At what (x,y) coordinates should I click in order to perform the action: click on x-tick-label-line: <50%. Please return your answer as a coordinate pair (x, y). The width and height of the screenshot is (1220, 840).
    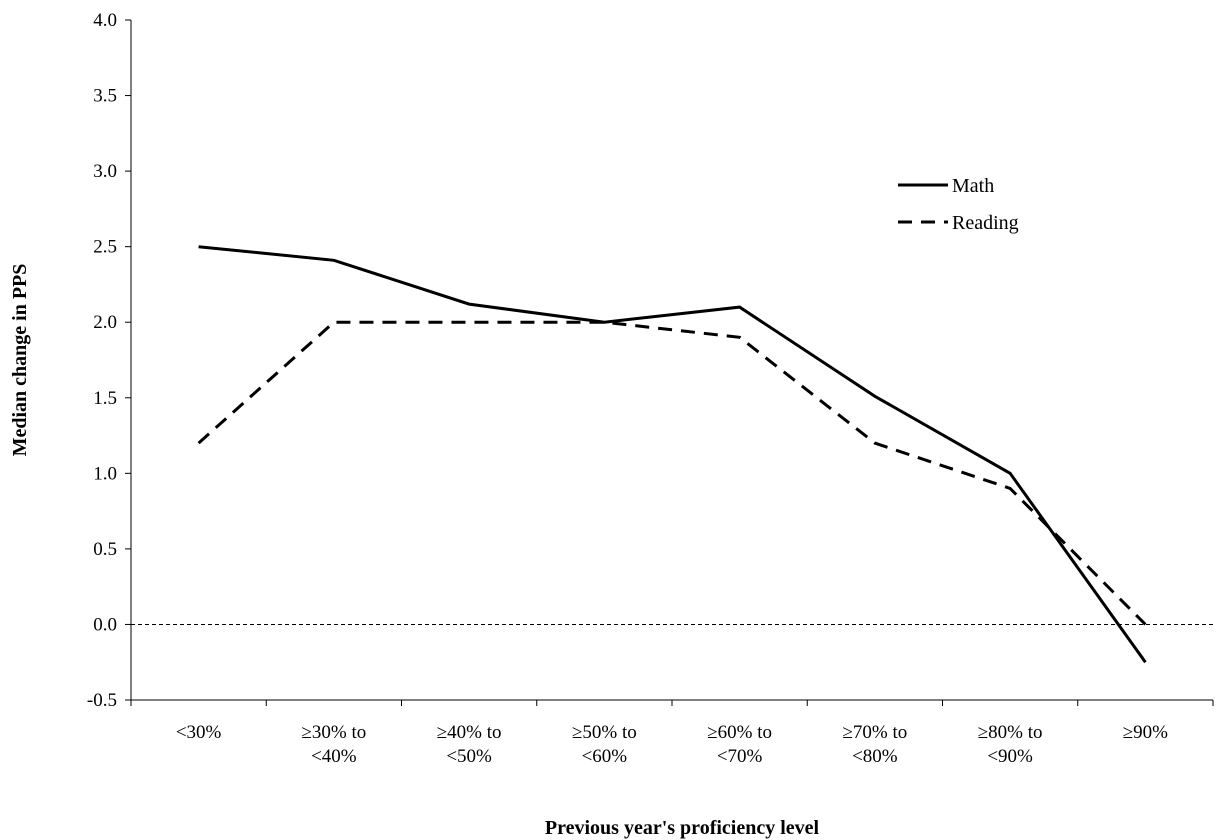
    Looking at the image, I should click on (469, 756).